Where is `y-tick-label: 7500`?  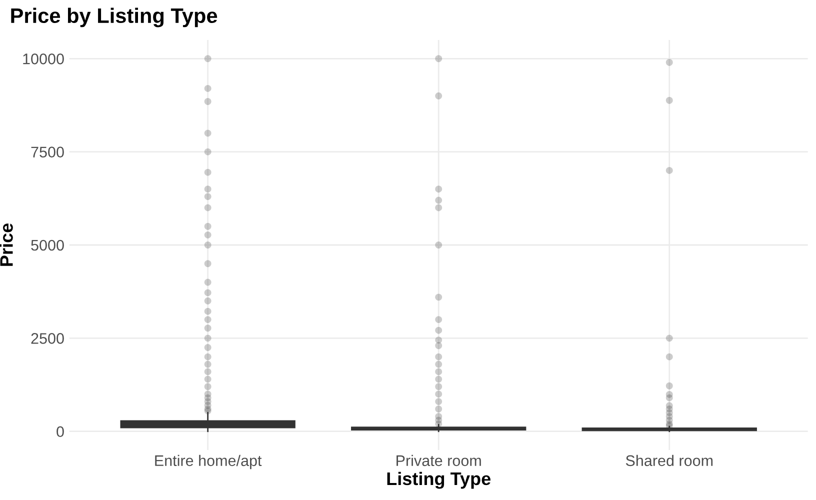 y-tick-label: 7500 is located at coordinates (47, 152).